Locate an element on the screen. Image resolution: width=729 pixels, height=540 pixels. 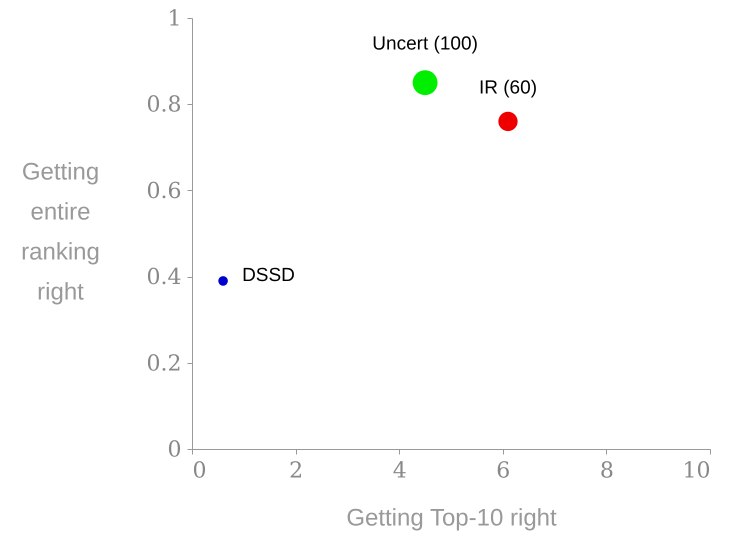
x-axis-title: Getting Top-10 right is located at coordinates (452, 518).